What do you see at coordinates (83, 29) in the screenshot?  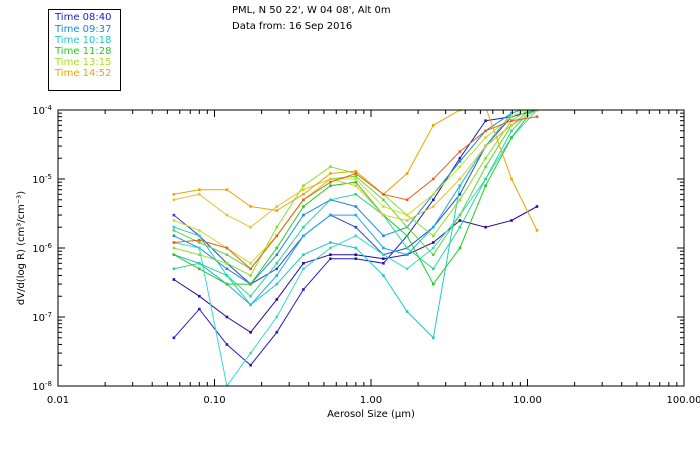 I see `legend-item-0937: Time 09:37` at bounding box center [83, 29].